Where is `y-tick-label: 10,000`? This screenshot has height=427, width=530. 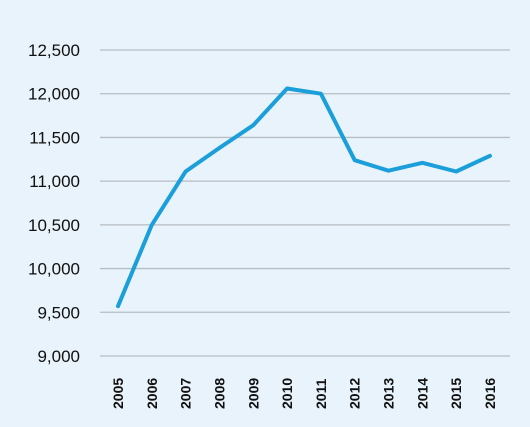
y-tick-label: 10,000 is located at coordinates (54, 269).